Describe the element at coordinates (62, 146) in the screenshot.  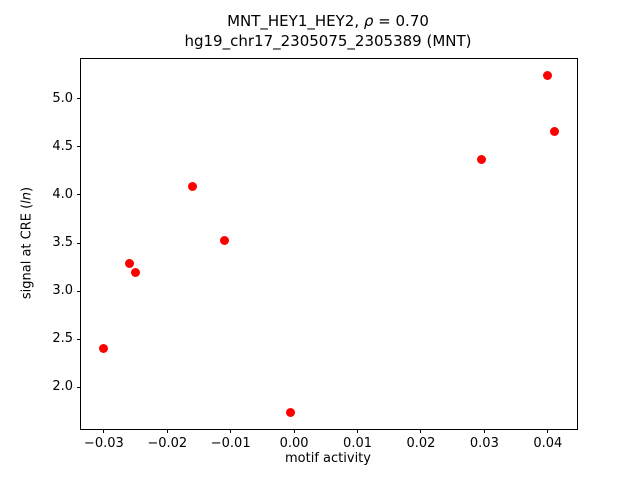
I see `y-tick-label: 4.5` at that location.